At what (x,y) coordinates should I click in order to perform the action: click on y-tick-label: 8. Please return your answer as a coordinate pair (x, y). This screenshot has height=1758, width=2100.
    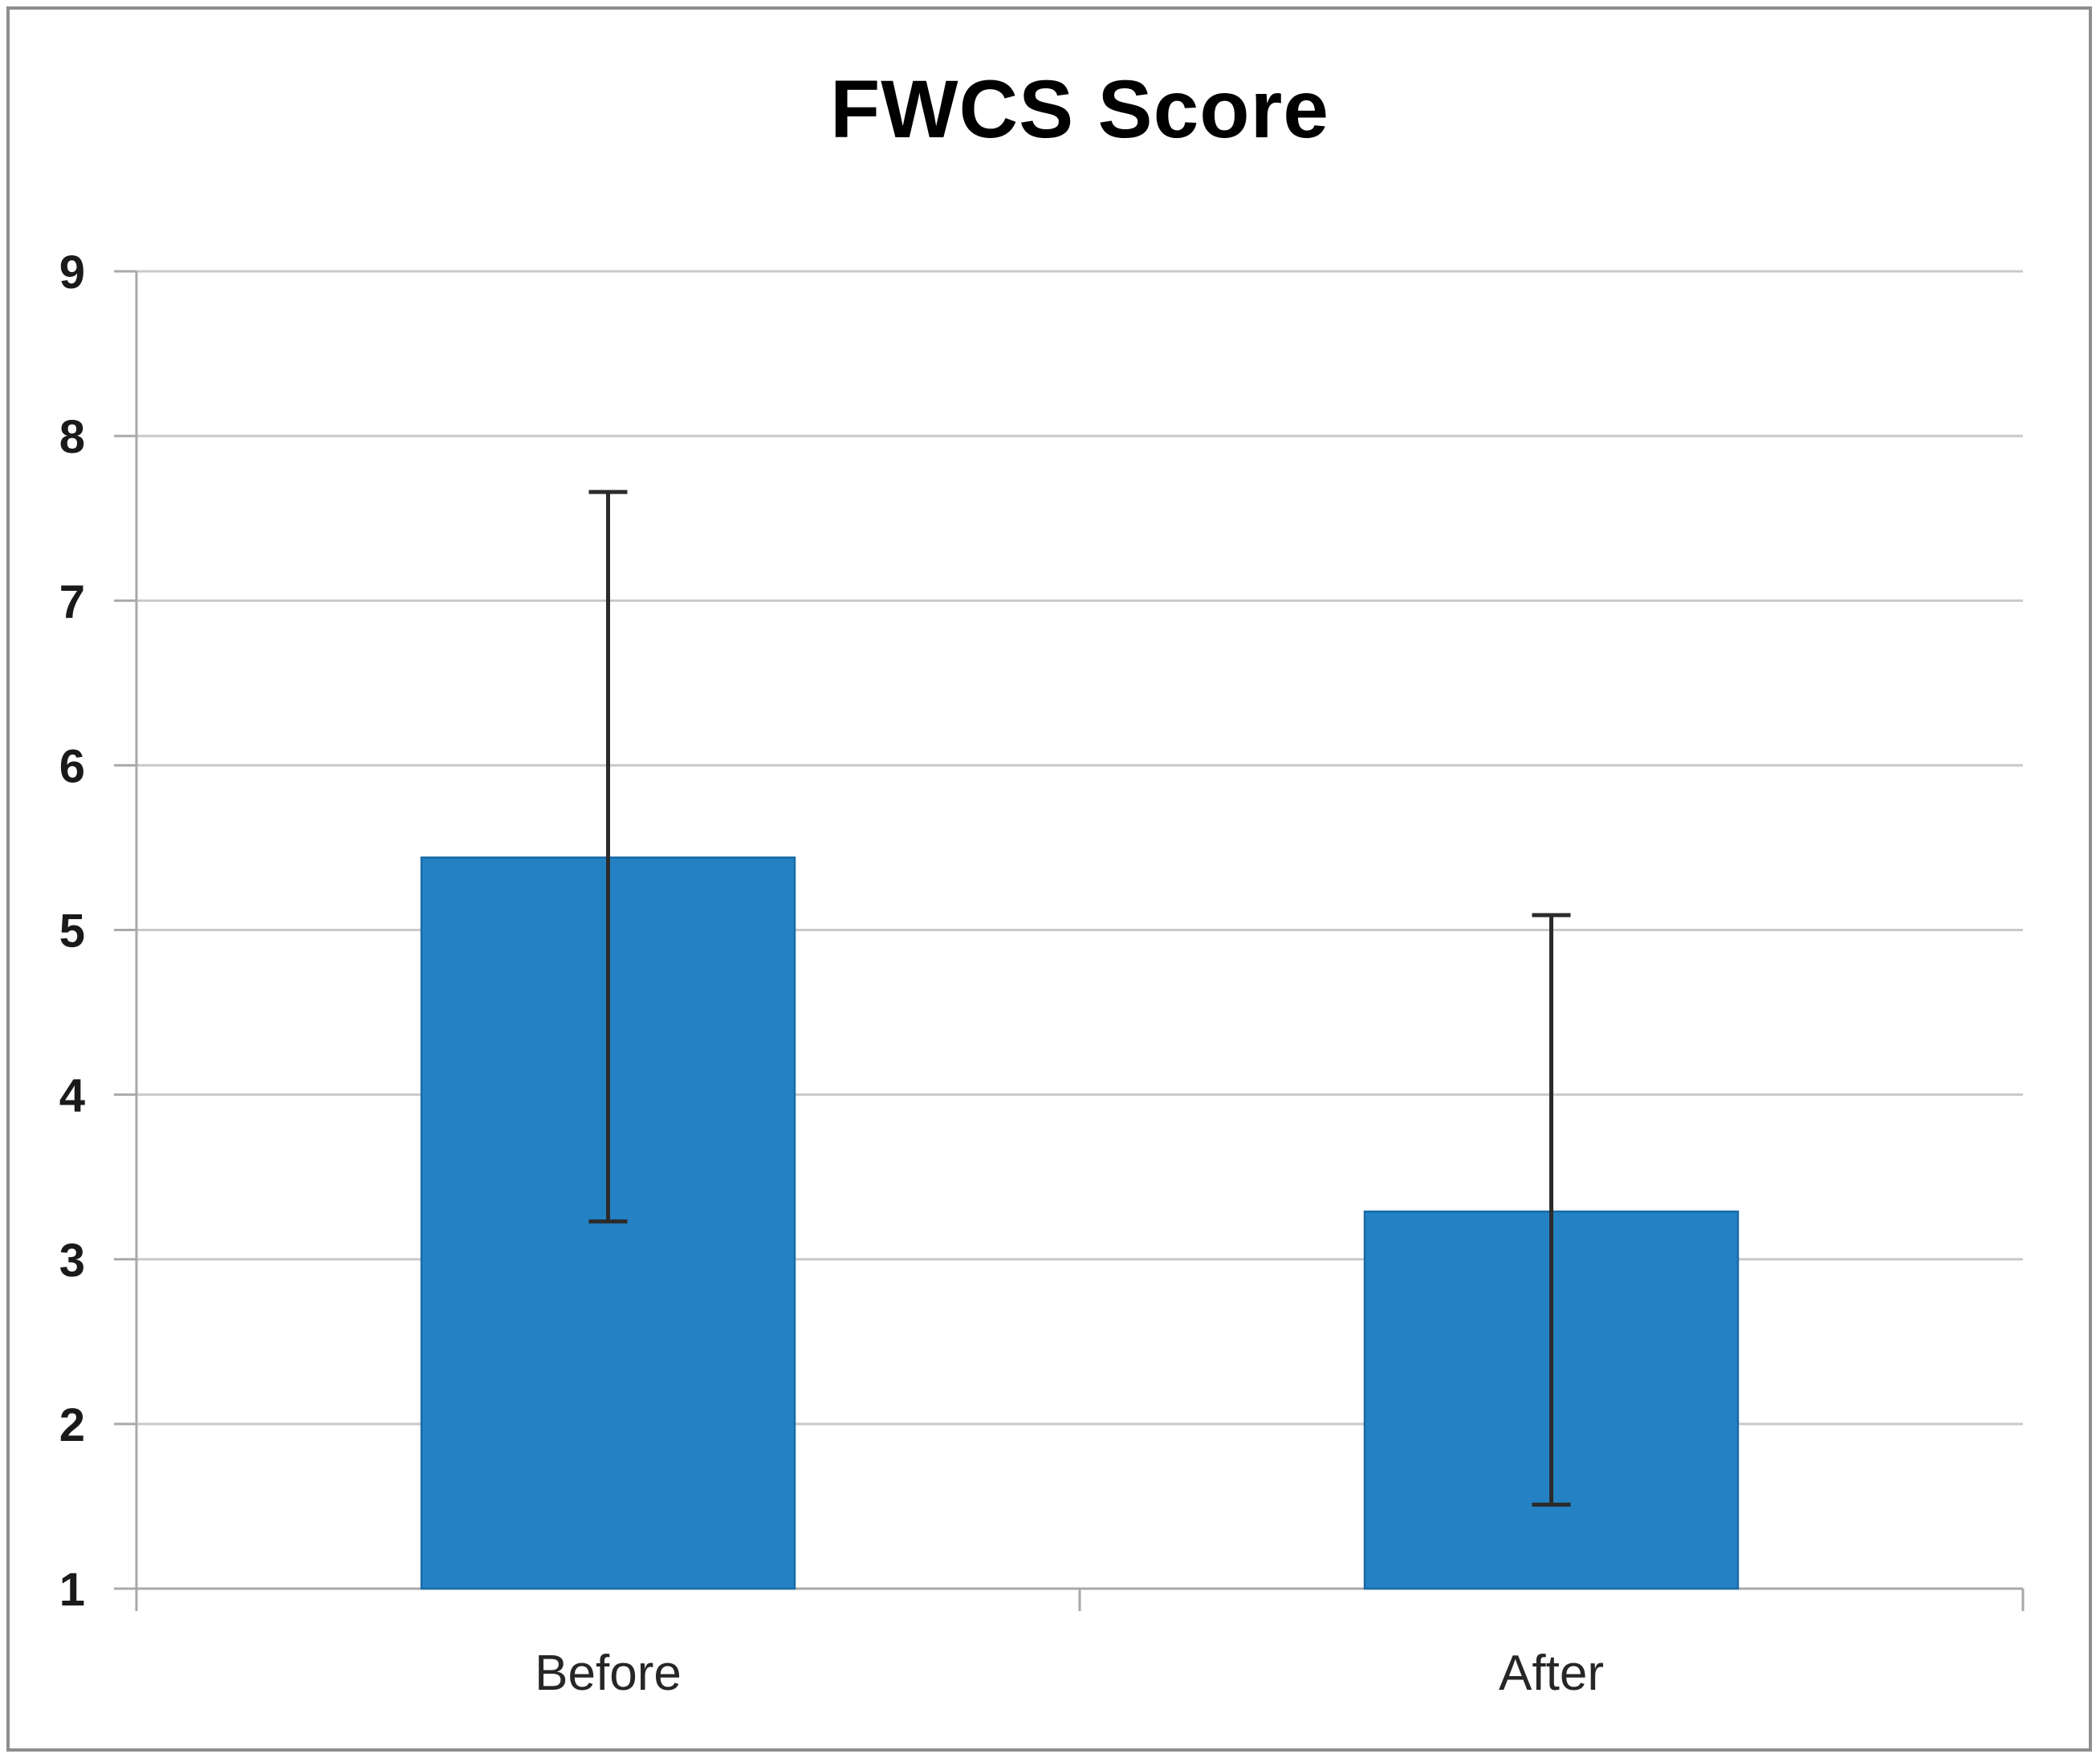
    Looking at the image, I should click on (72, 437).